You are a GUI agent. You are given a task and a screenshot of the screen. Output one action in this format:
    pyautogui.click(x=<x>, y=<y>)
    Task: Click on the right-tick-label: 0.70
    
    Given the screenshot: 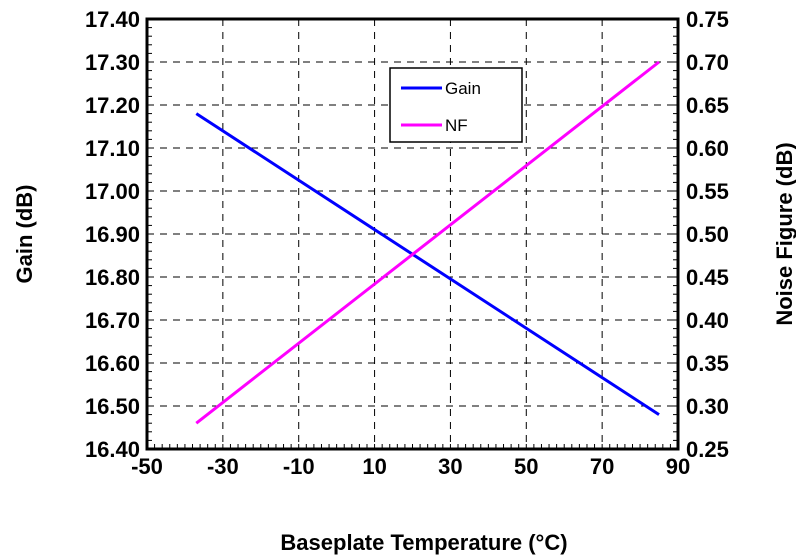 What is the action you would take?
    pyautogui.click(x=707, y=62)
    